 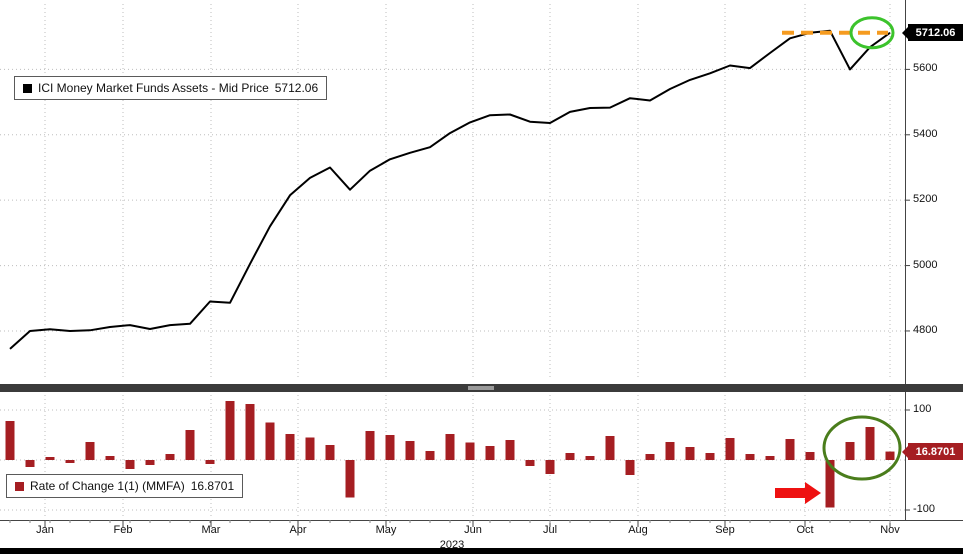 I want to click on pane-divider, so click(x=481, y=388).